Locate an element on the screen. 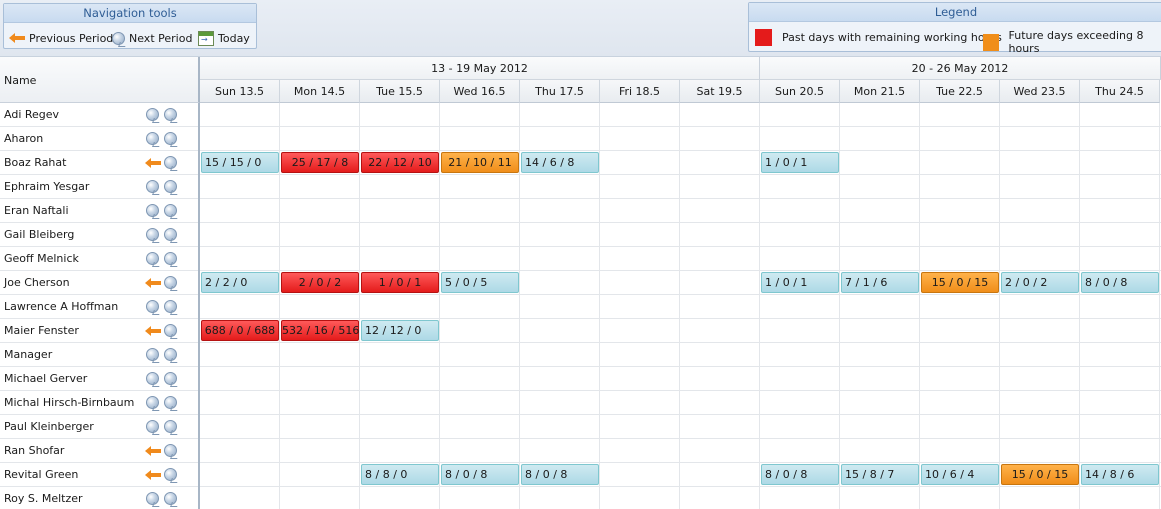 The width and height of the screenshot is (1161, 509). legend-swatch-past is located at coordinates (763, 37).